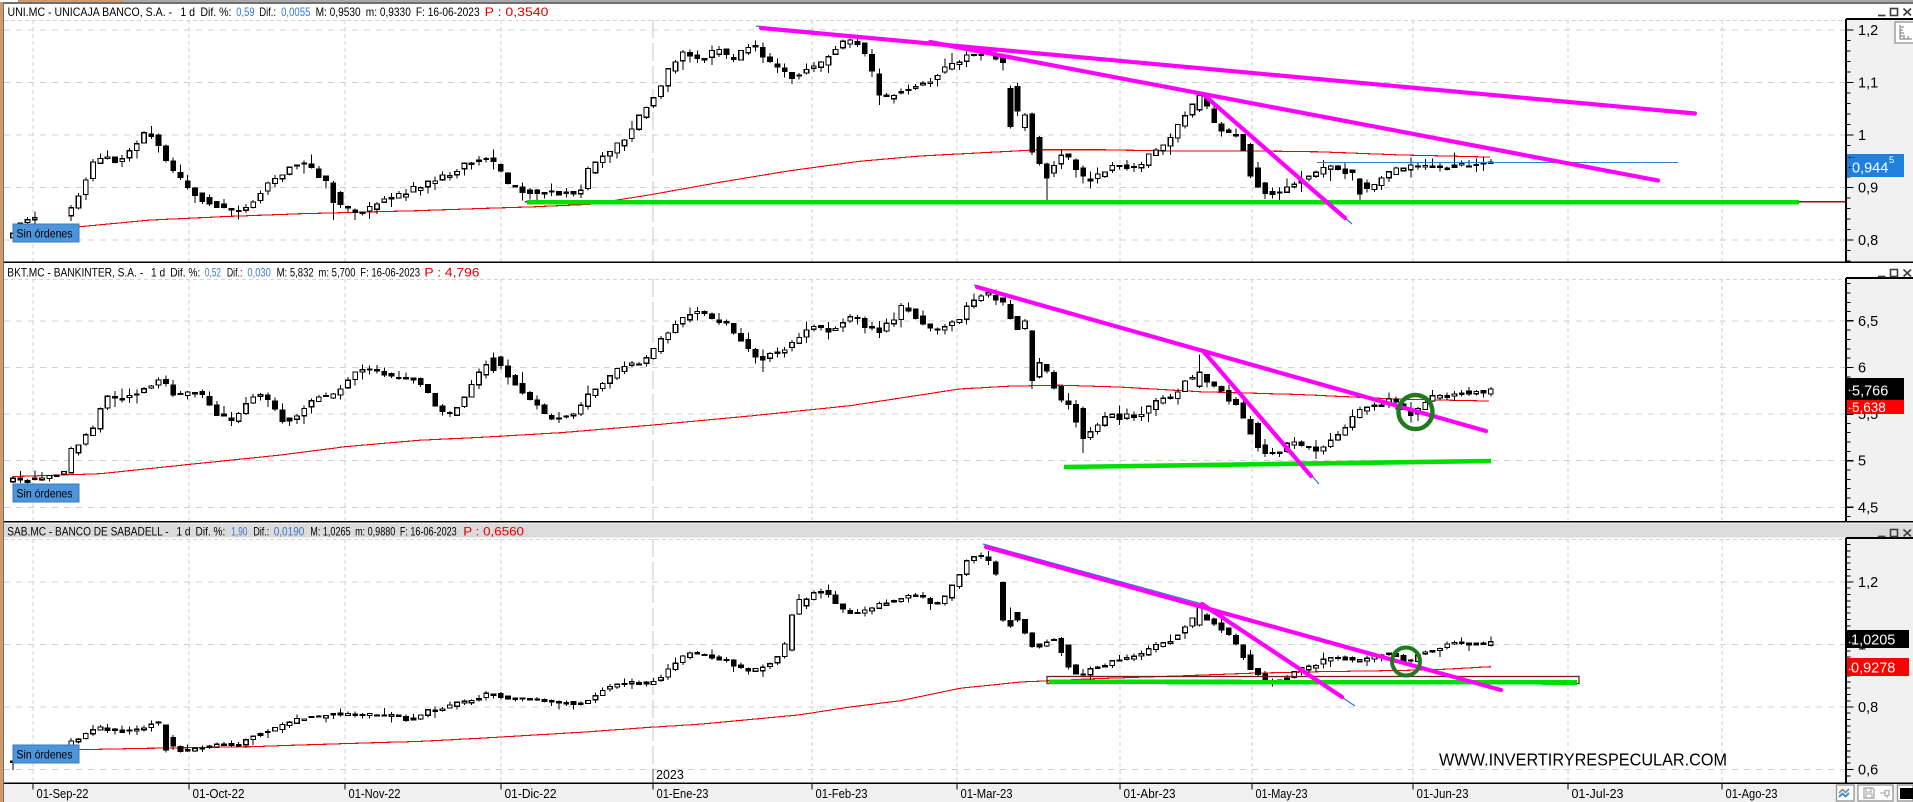 This screenshot has height=802, width=1913. I want to click on svg-text:BKT.MC - BANKINTER, S.A. - 1: BKT.MC - BANKINTER, S.A. - 1 d Dif. %:, so click(103, 273).